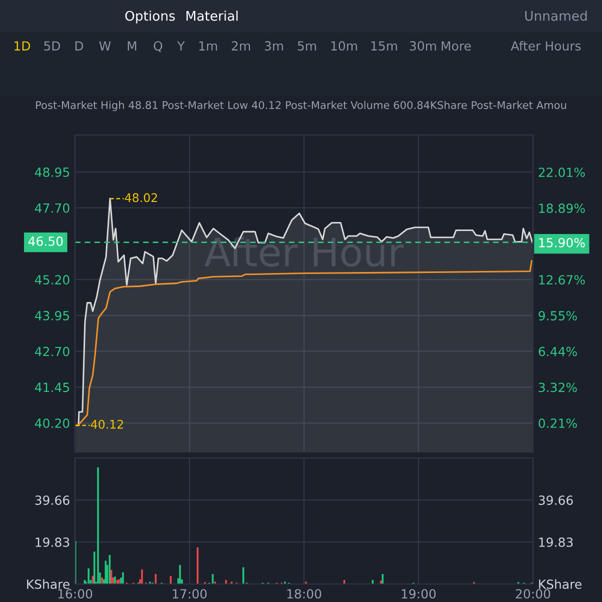 This screenshot has width=602, height=602. Describe the element at coordinates (556, 542) in the screenshot. I see `y2-tick-label: 19.83` at that location.